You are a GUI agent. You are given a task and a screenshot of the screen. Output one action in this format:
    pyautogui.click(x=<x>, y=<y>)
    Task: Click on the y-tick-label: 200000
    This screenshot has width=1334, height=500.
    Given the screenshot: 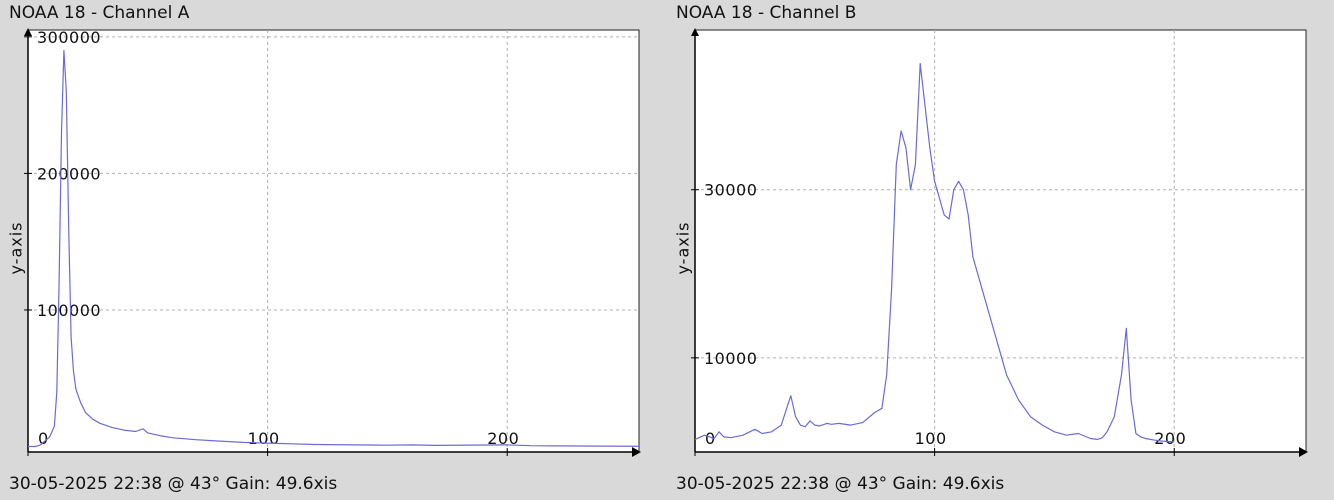 What is the action you would take?
    pyautogui.click(x=69, y=173)
    